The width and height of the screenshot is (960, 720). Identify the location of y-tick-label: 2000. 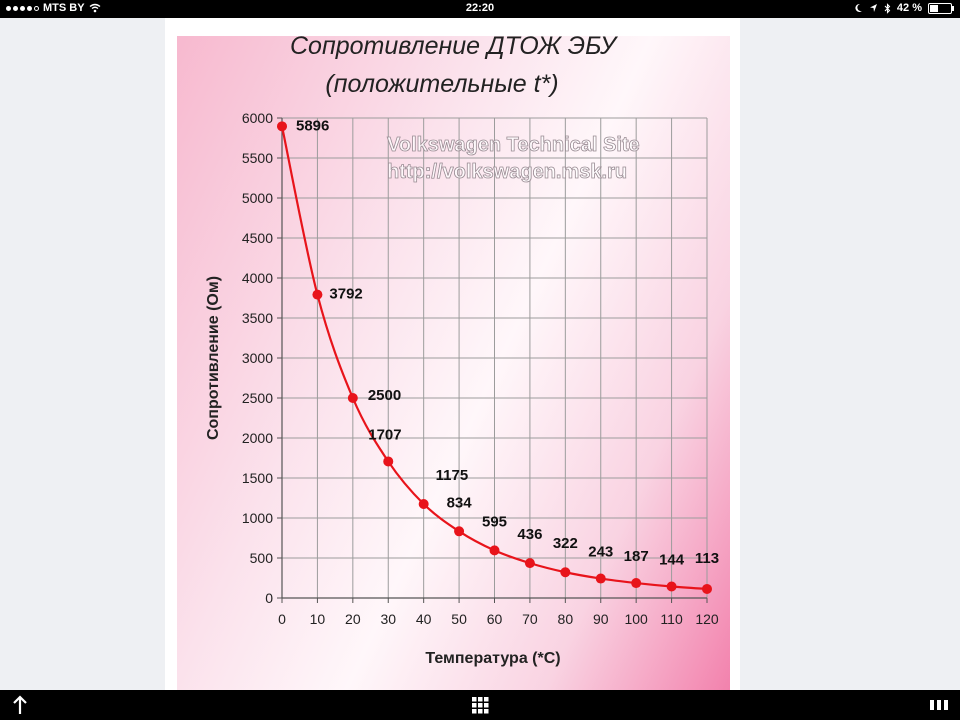
(257, 438).